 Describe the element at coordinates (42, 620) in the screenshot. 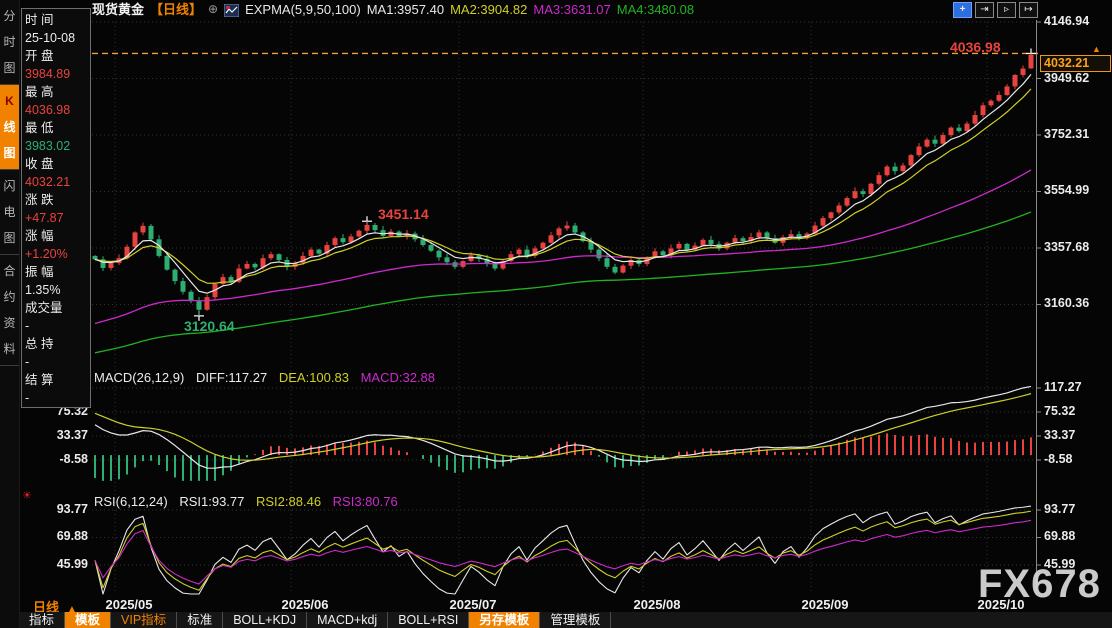

I see `toolbar-button-指标: 指标` at that location.